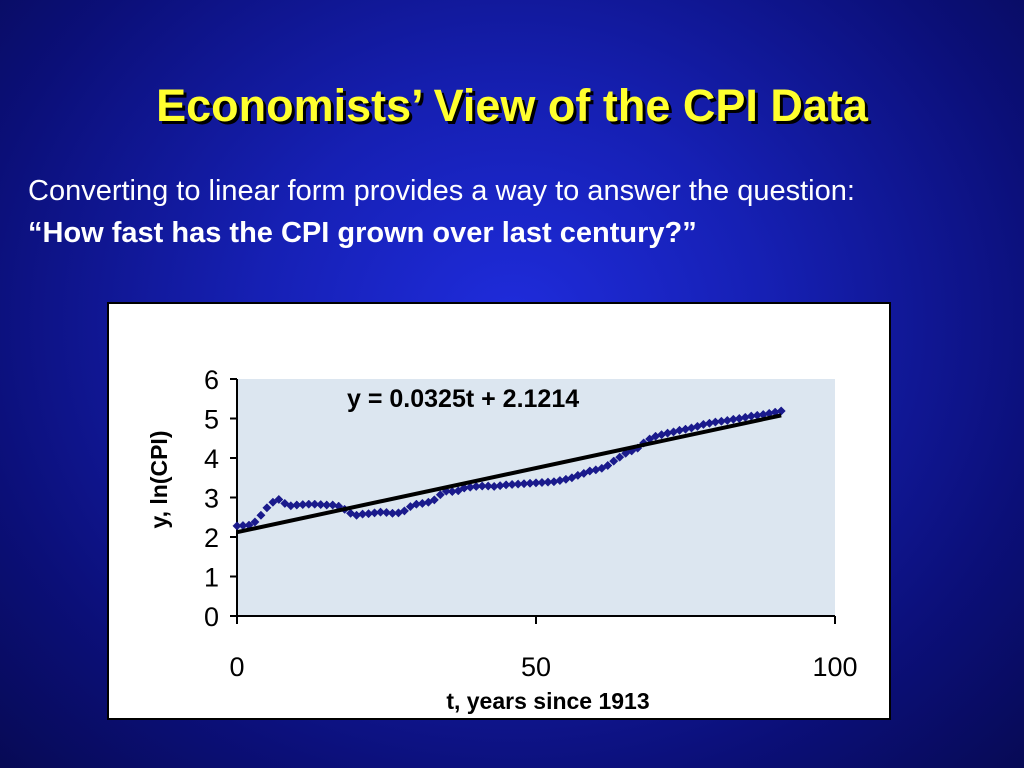 This screenshot has height=768, width=1024. What do you see at coordinates (834, 667) in the screenshot?
I see `x-tick-label: 100` at bounding box center [834, 667].